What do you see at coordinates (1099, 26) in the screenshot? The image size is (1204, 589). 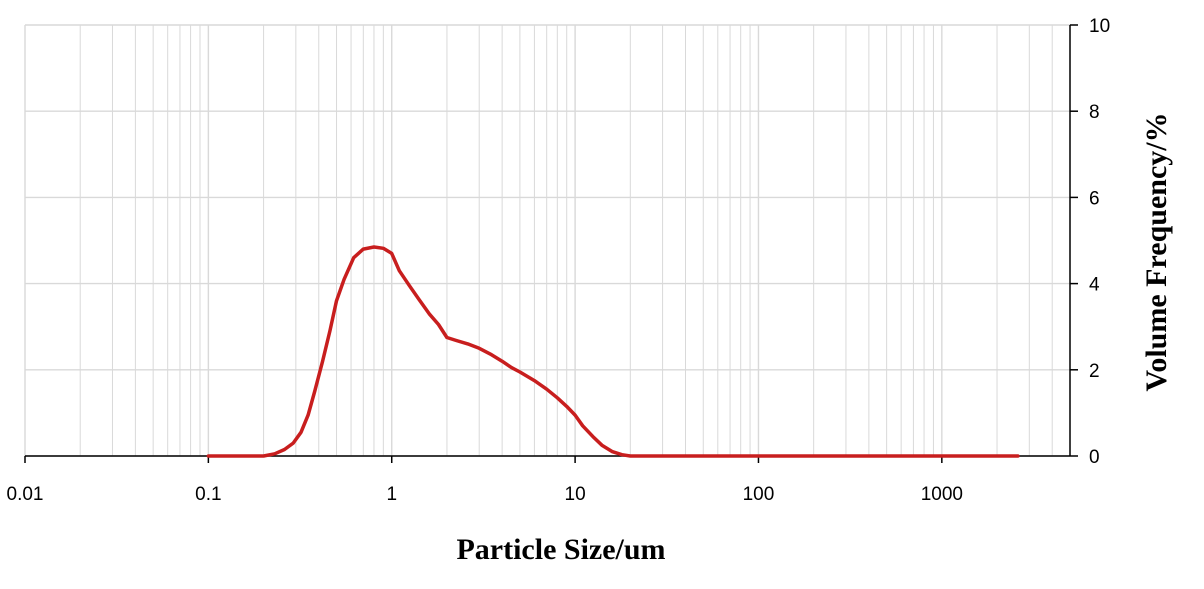 I see `y-tick-label: 10` at bounding box center [1099, 26].